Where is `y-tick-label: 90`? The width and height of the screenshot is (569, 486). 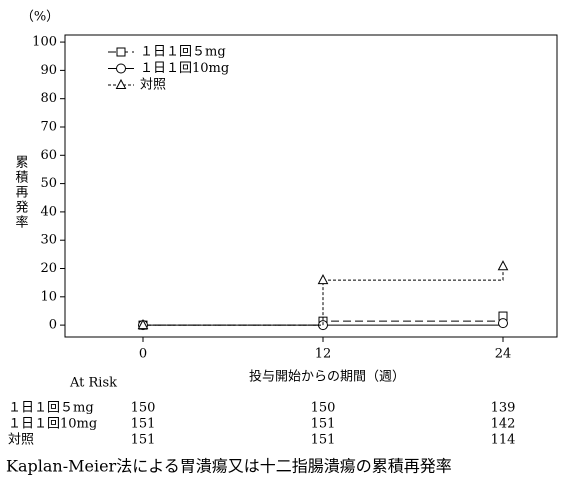
y-tick-label: 90 is located at coordinates (48, 70).